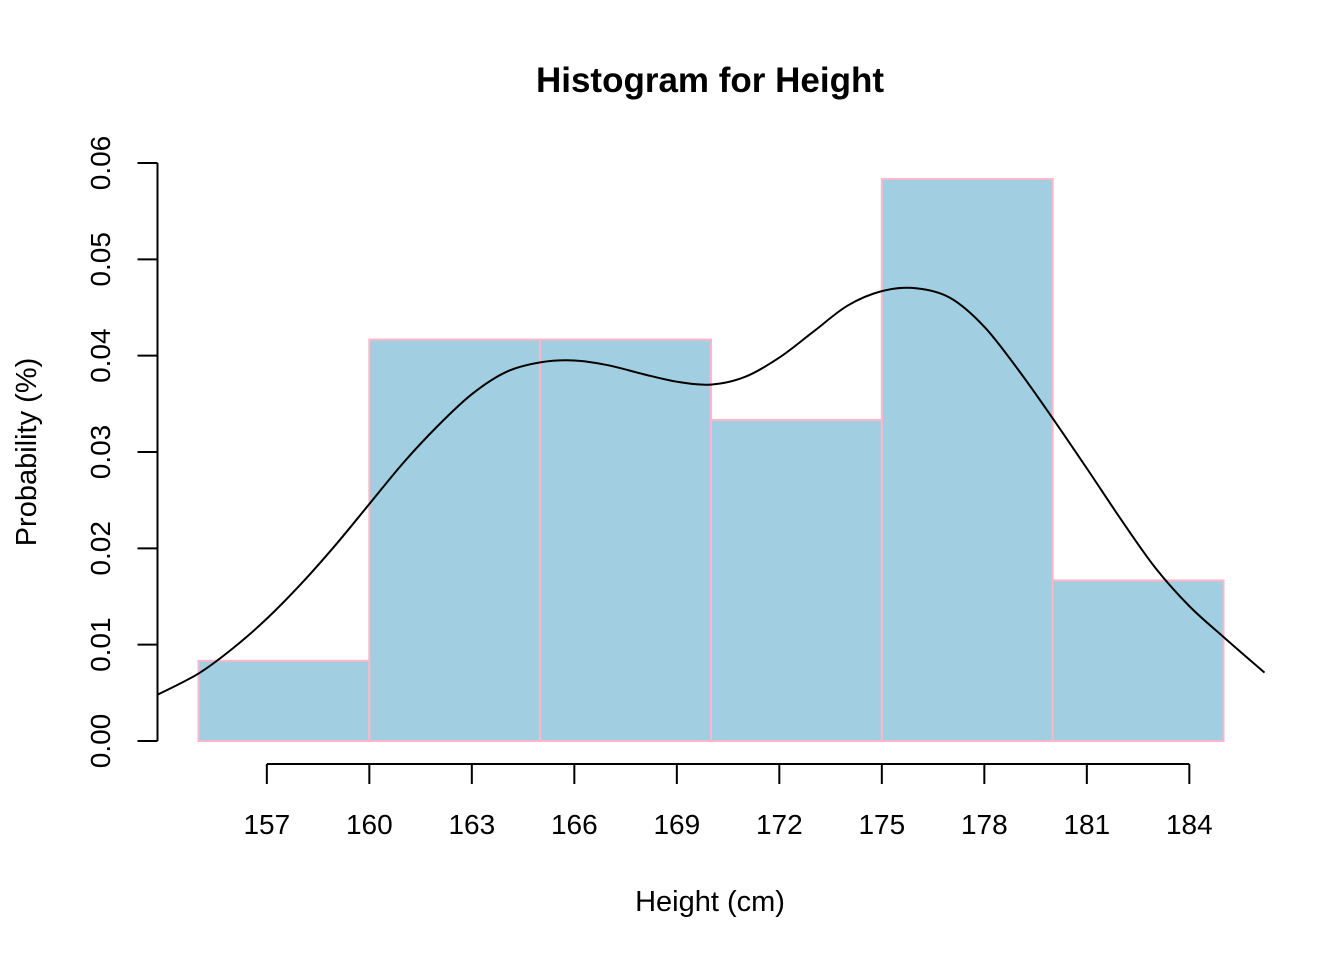 The height and width of the screenshot is (960, 1344). What do you see at coordinates (27, 452) in the screenshot?
I see `y-axis-label: Probability (%)` at bounding box center [27, 452].